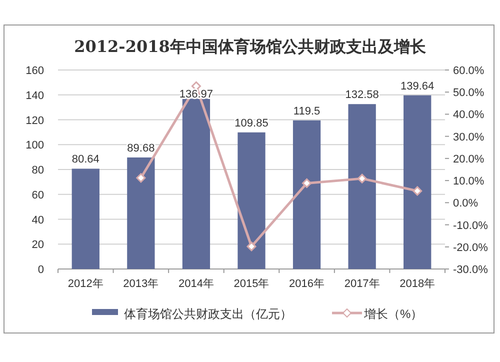 The width and height of the screenshot is (500, 362). Describe the element at coordinates (38, 170) in the screenshot. I see `y-tick-label: 80` at that location.